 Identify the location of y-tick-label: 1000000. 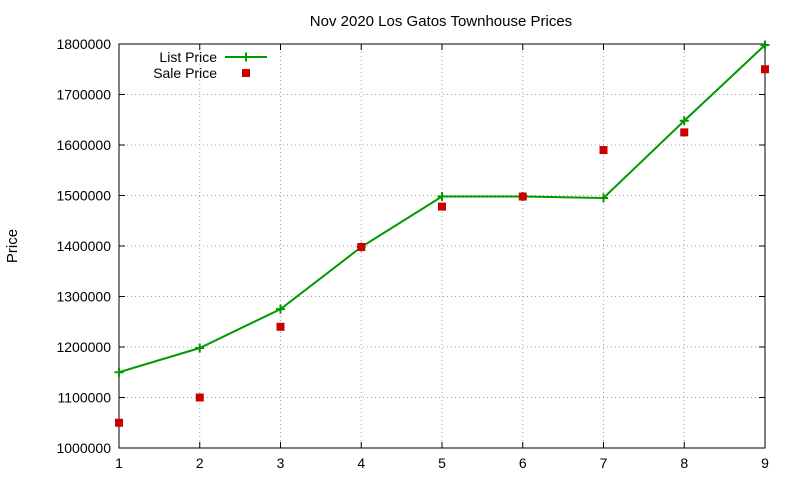
(83, 448).